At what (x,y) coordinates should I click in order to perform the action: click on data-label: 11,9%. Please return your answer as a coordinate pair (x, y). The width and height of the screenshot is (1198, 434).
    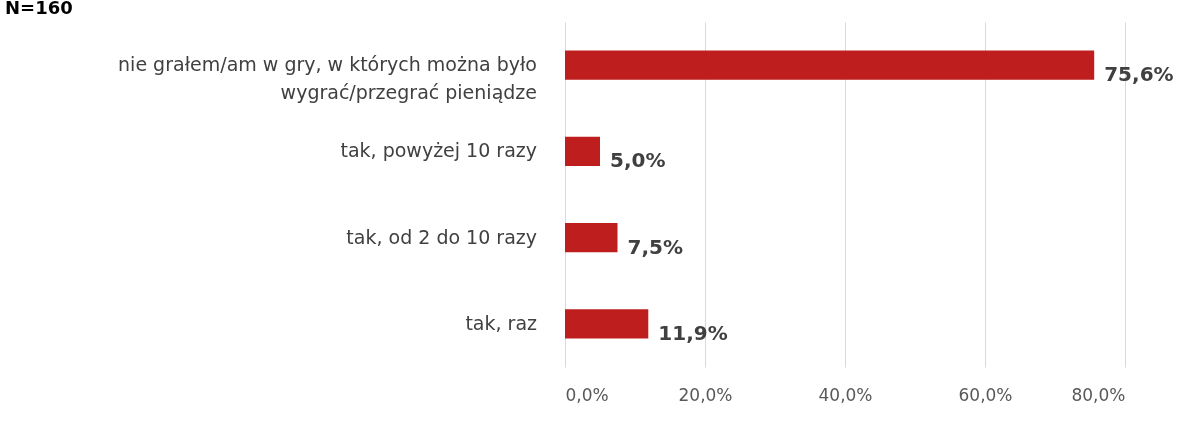
    Looking at the image, I should click on (693, 332).